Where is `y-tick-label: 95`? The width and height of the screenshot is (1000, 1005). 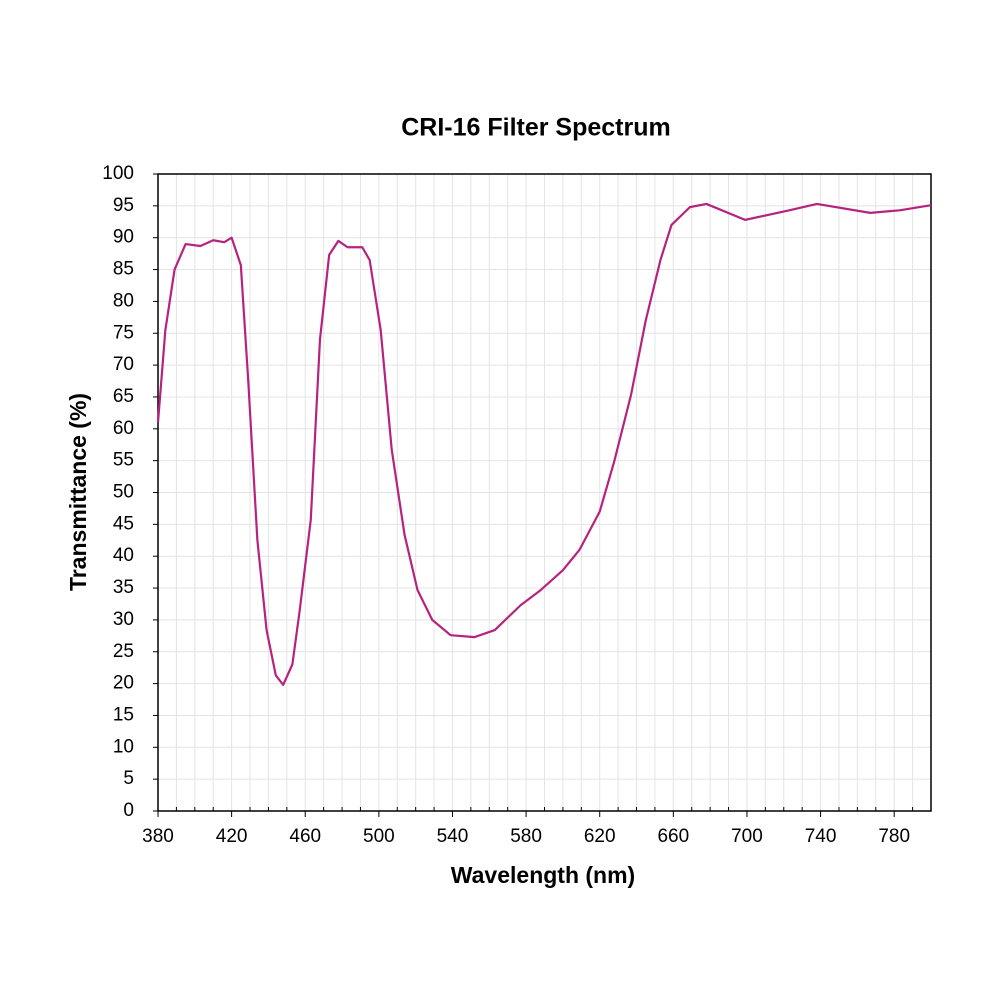
y-tick-label: 95 is located at coordinates (123, 205).